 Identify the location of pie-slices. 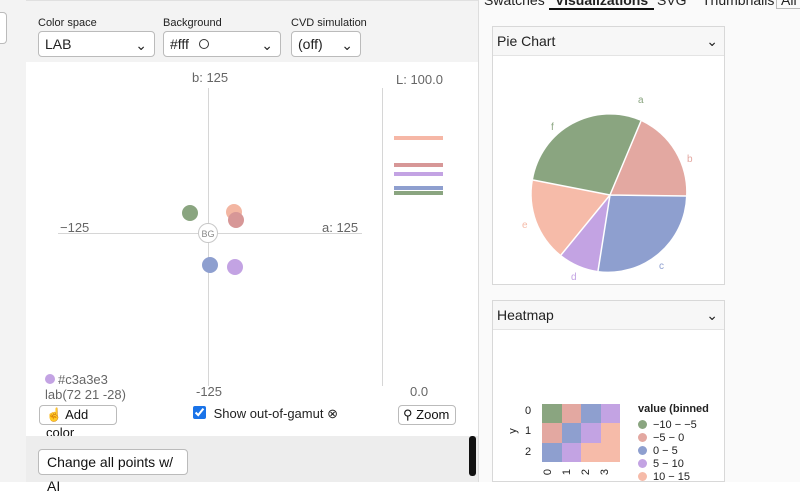
(609, 193).